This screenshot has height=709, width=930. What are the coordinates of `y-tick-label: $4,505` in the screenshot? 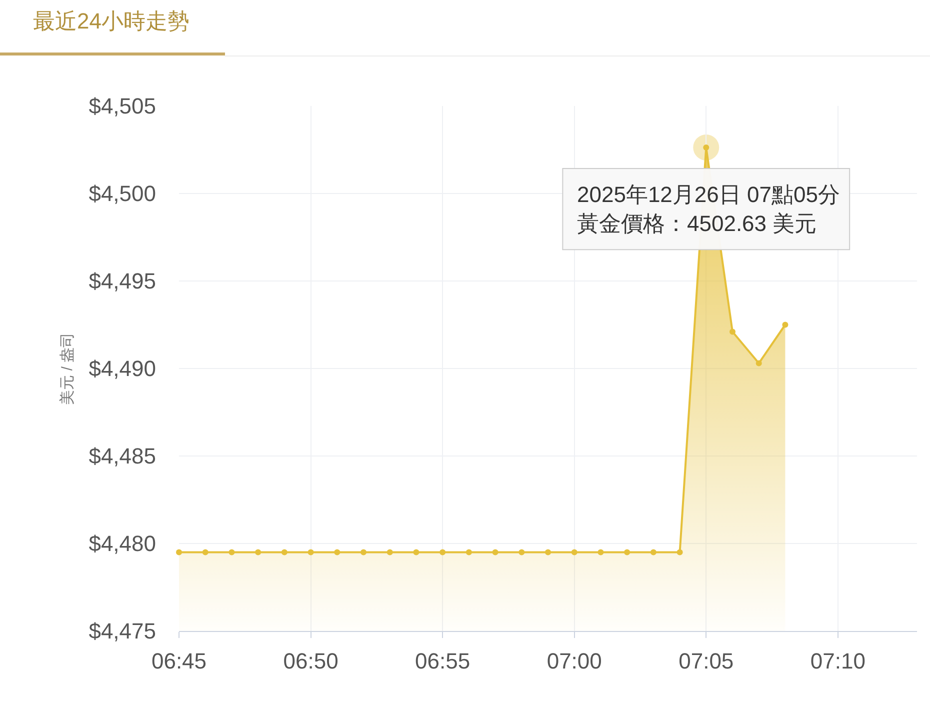 It's located at (122, 106).